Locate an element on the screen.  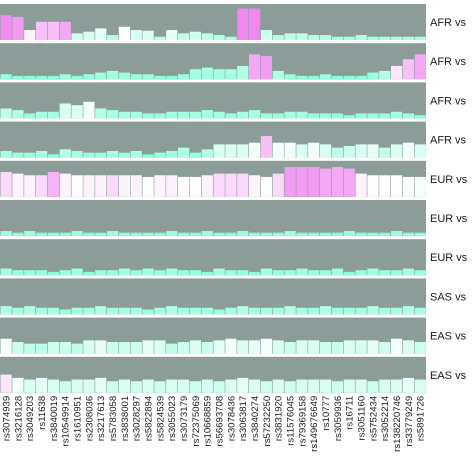
x-tick-label: rs10549914 is located at coordinates (66, 420).